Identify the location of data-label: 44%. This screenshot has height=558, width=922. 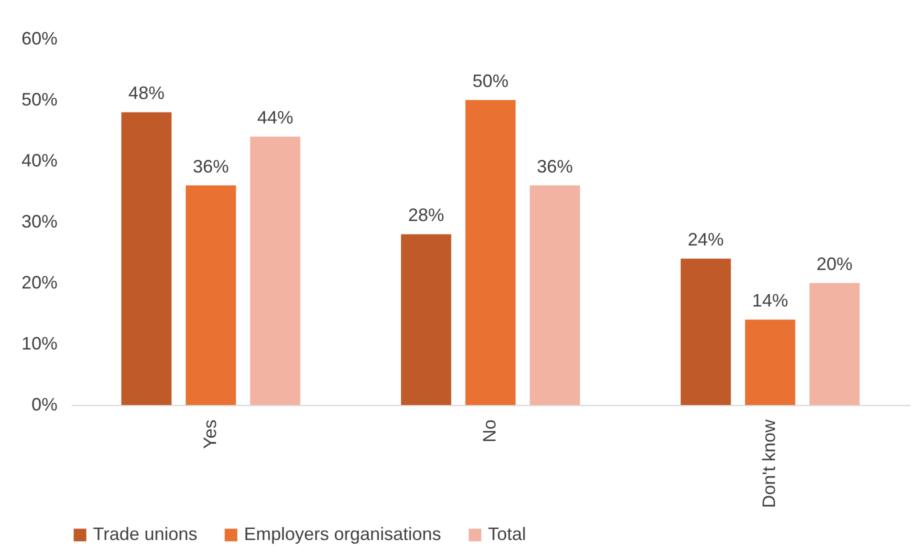
(275, 118).